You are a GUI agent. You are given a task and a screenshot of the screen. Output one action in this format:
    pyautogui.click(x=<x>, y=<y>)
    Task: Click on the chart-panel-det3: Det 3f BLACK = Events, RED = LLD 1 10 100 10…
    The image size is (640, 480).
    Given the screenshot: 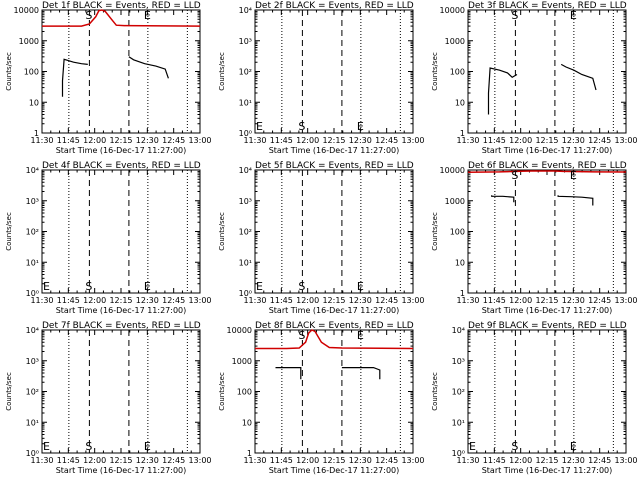 What is the action you would take?
    pyautogui.click(x=534, y=78)
    